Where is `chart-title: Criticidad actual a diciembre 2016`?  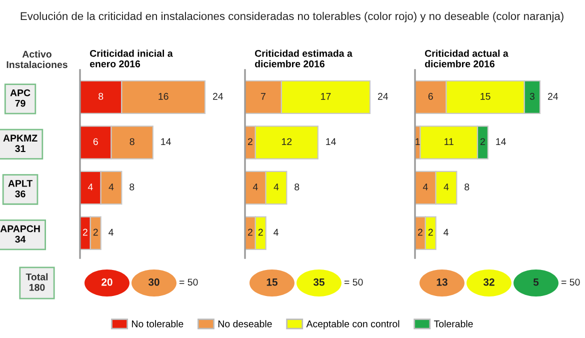 chart-title: Criticidad actual a diciembre 2016 is located at coordinates (466, 59).